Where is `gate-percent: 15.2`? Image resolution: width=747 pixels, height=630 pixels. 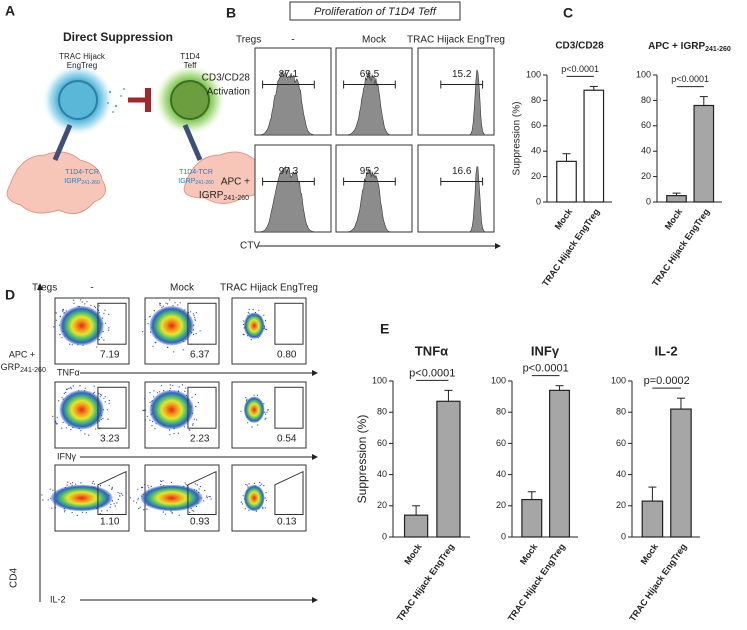 gate-percent: 15.2 is located at coordinates (462, 74).